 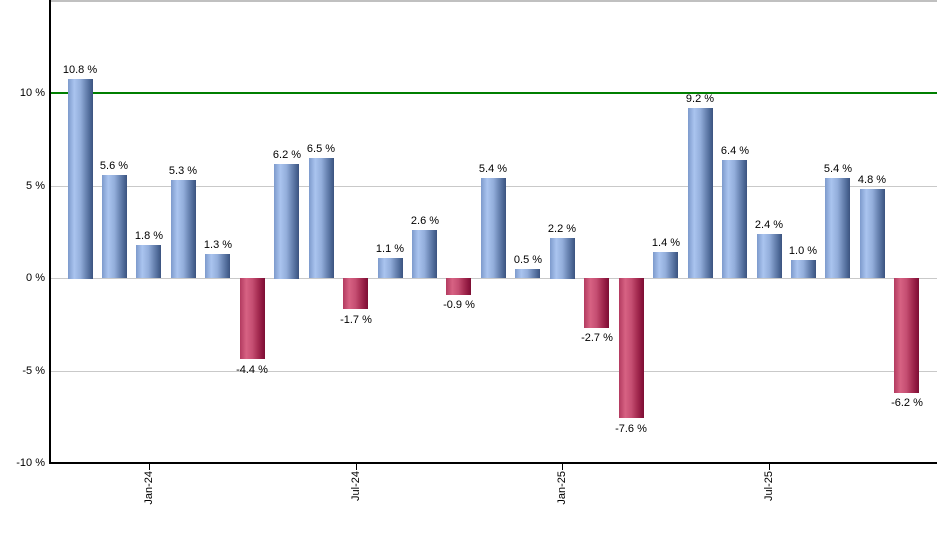 I want to click on bar-value-label: -4.4 %, so click(x=252, y=370).